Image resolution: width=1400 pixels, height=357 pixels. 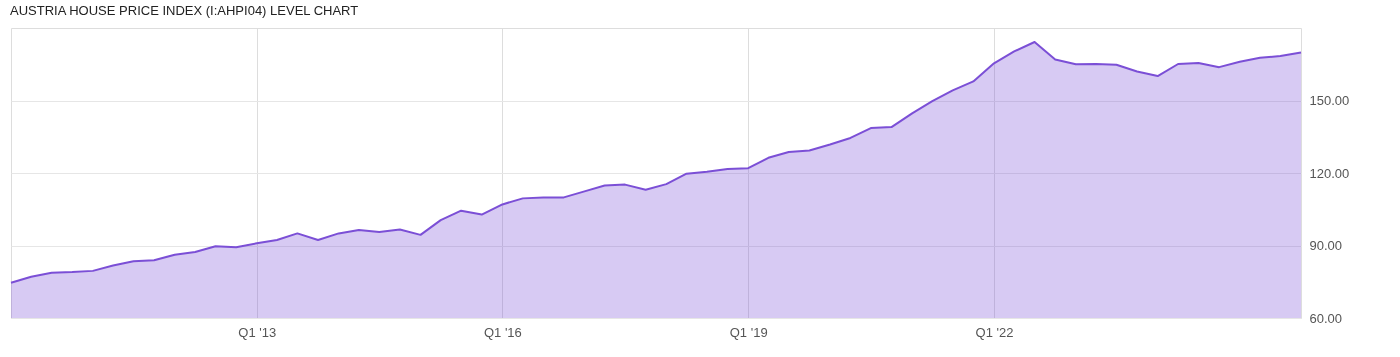 I want to click on y-tick-label: 120.00, so click(x=1329, y=173).